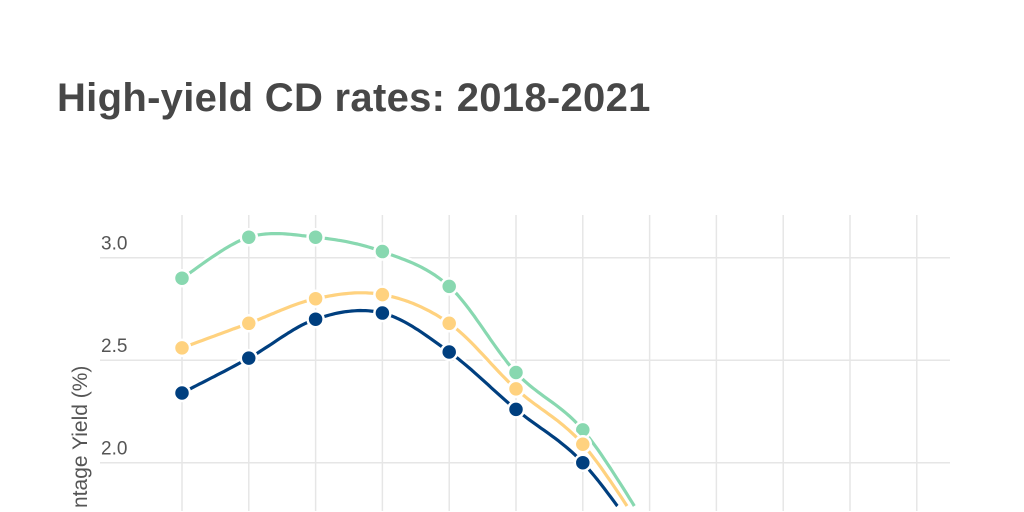 The width and height of the screenshot is (1024, 512). I want to click on y-tick-label: 2.5, so click(114, 346).